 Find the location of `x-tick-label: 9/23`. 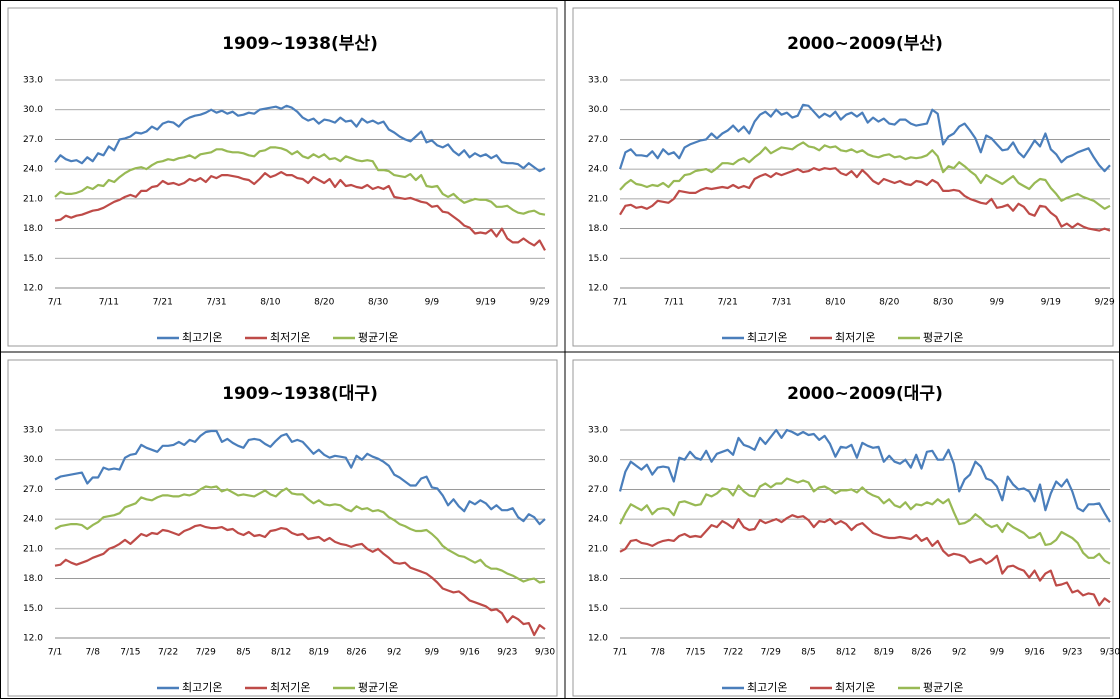

x-tick-label: 9/23 is located at coordinates (507, 653).